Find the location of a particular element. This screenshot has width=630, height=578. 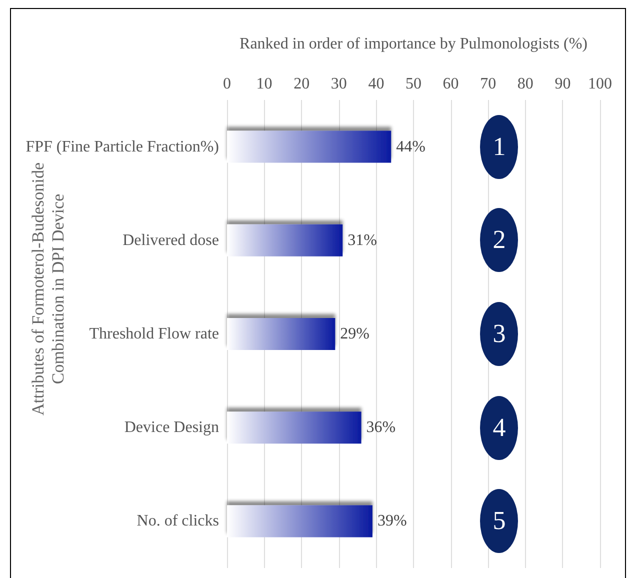

x-tick-label: 80 is located at coordinates (525, 84).